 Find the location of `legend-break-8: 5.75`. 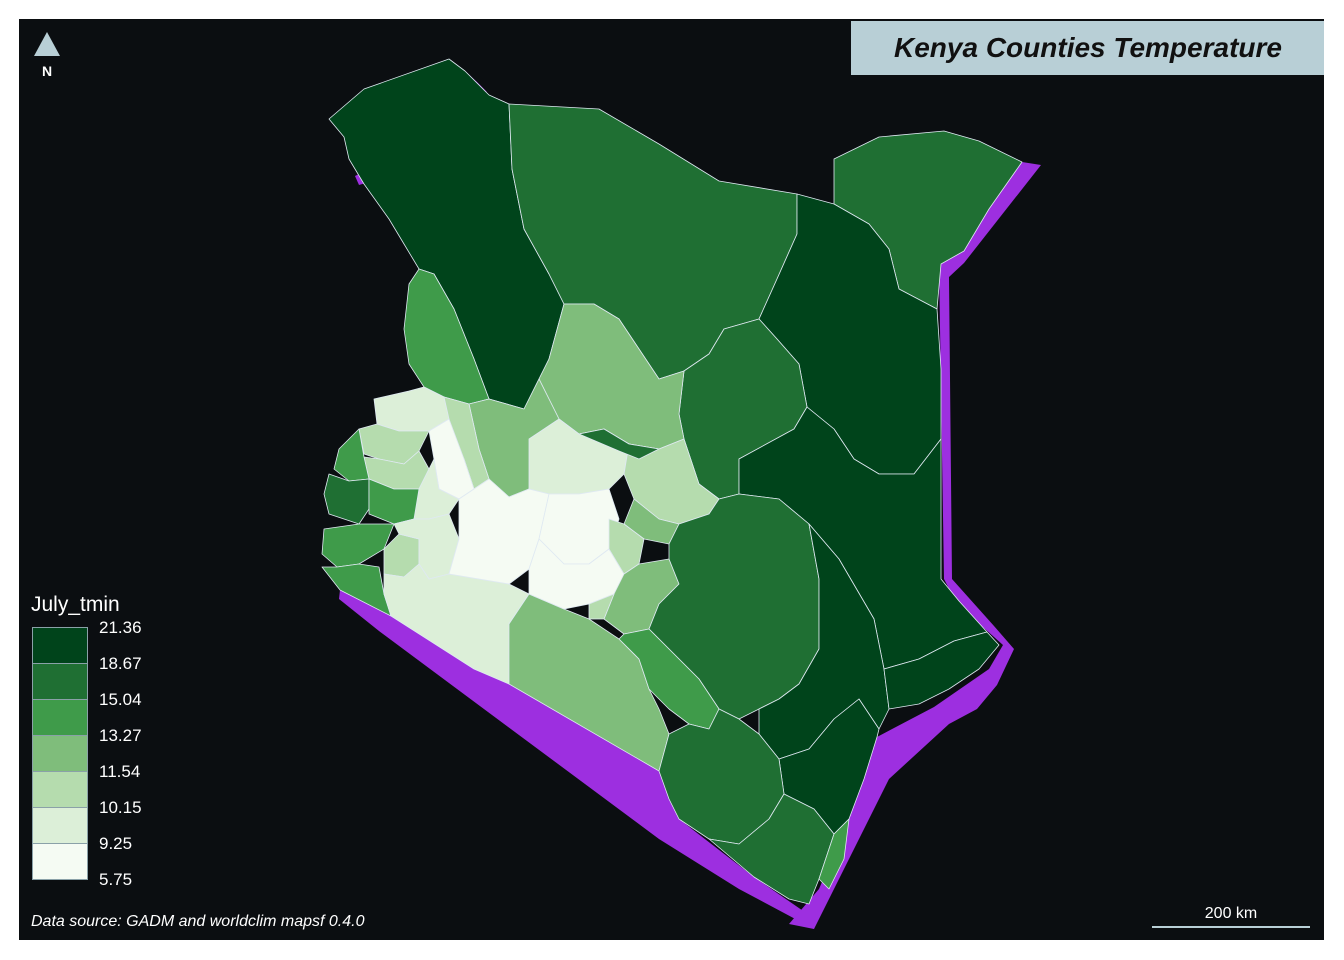

legend-break-8: 5.75 is located at coordinates (116, 879).